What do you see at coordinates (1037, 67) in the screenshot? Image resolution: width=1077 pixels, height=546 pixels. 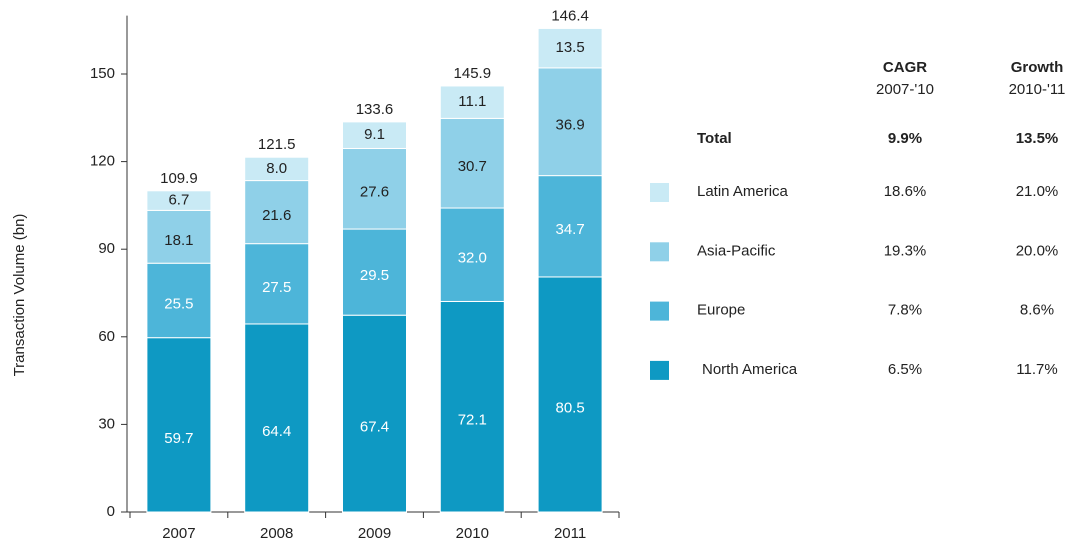 I see `table-header: Growth` at bounding box center [1037, 67].